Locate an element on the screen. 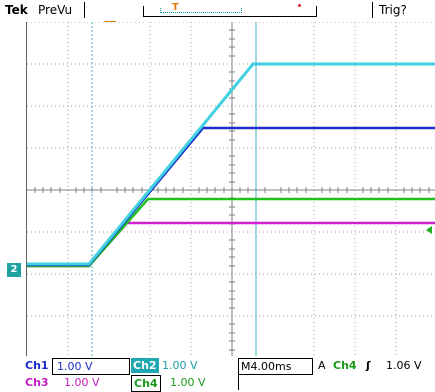 This screenshot has width=435, height=392. trigger-status: Trig? is located at coordinates (393, 10).